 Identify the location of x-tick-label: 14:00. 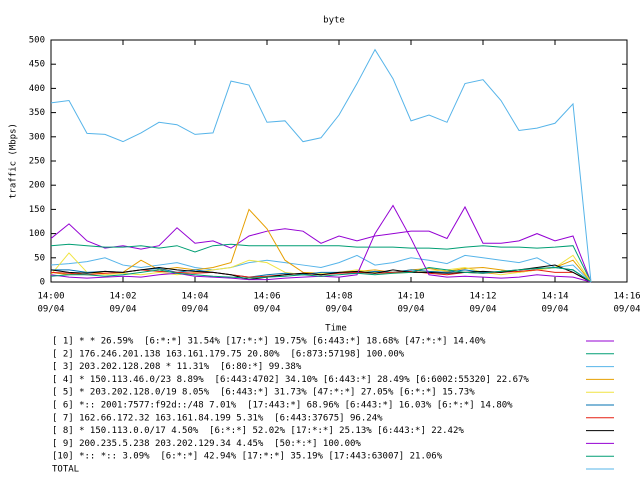
(50, 297).